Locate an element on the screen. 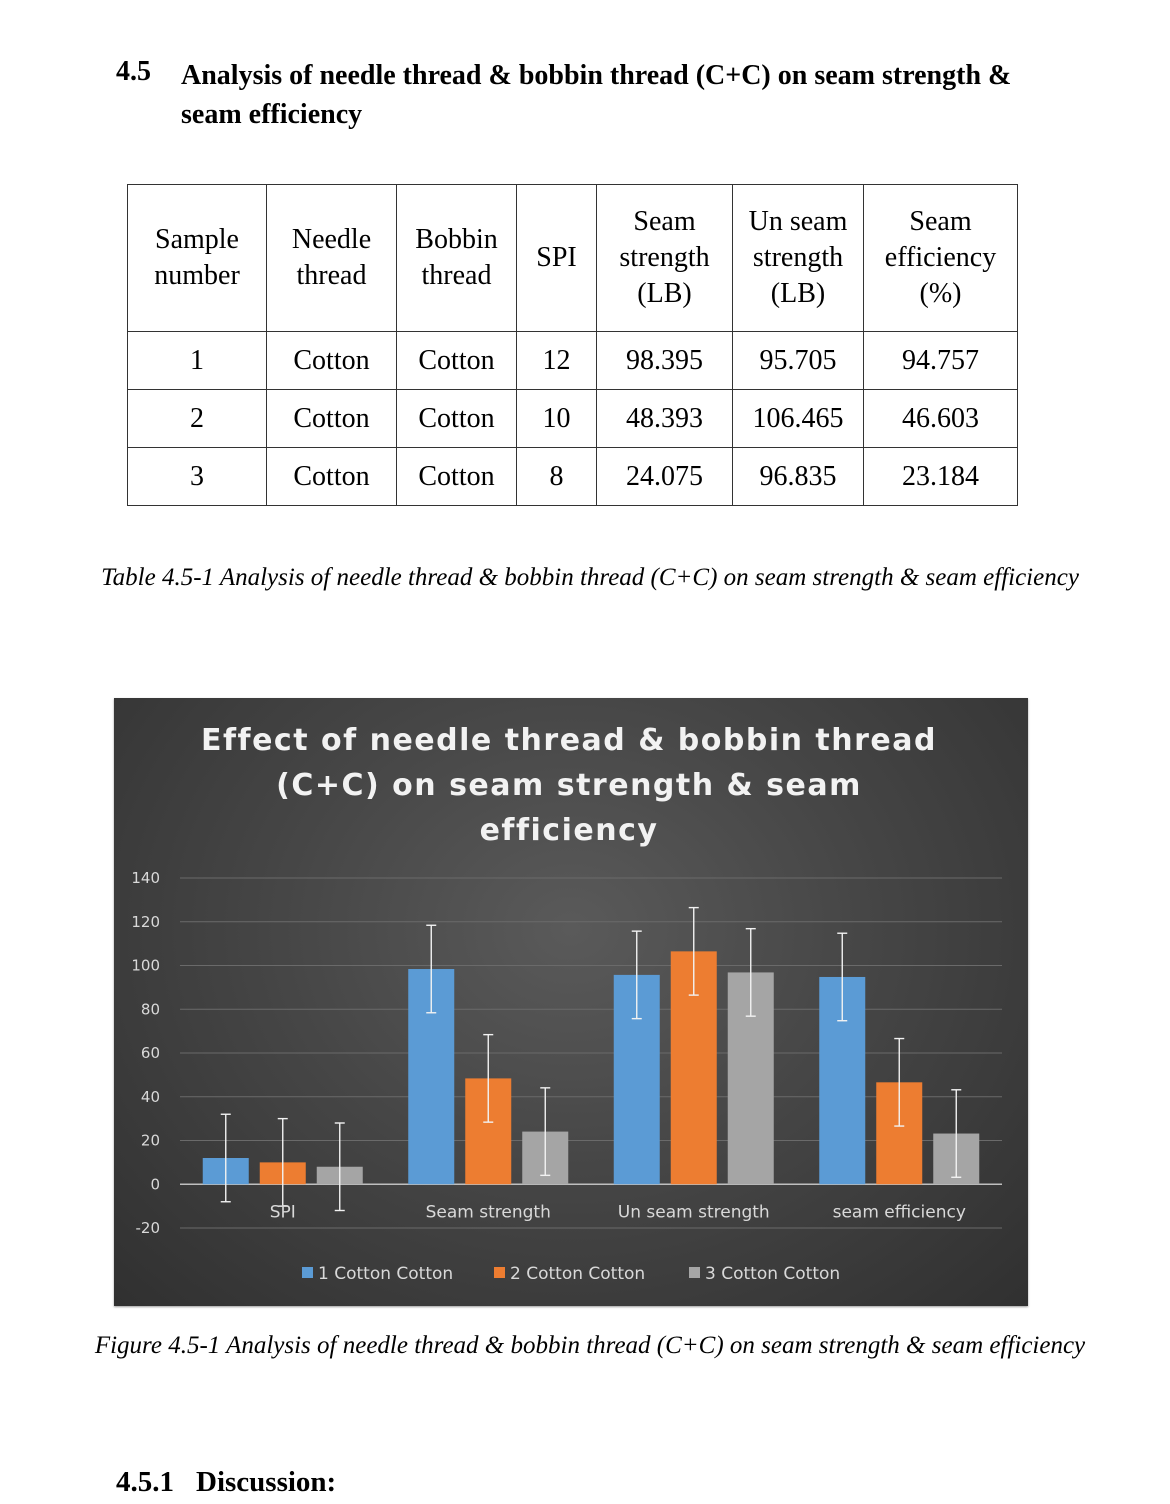 This screenshot has height=1504, width=1170. table-cell: 23.184 is located at coordinates (940, 476).